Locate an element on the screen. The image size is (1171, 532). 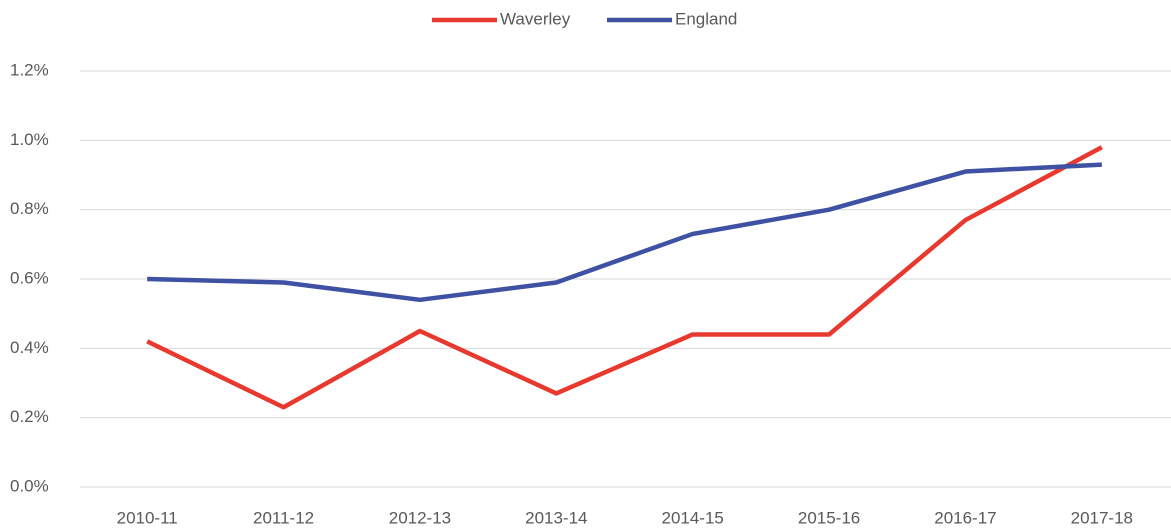
y-tick-label: 0.8% is located at coordinates (29, 208).